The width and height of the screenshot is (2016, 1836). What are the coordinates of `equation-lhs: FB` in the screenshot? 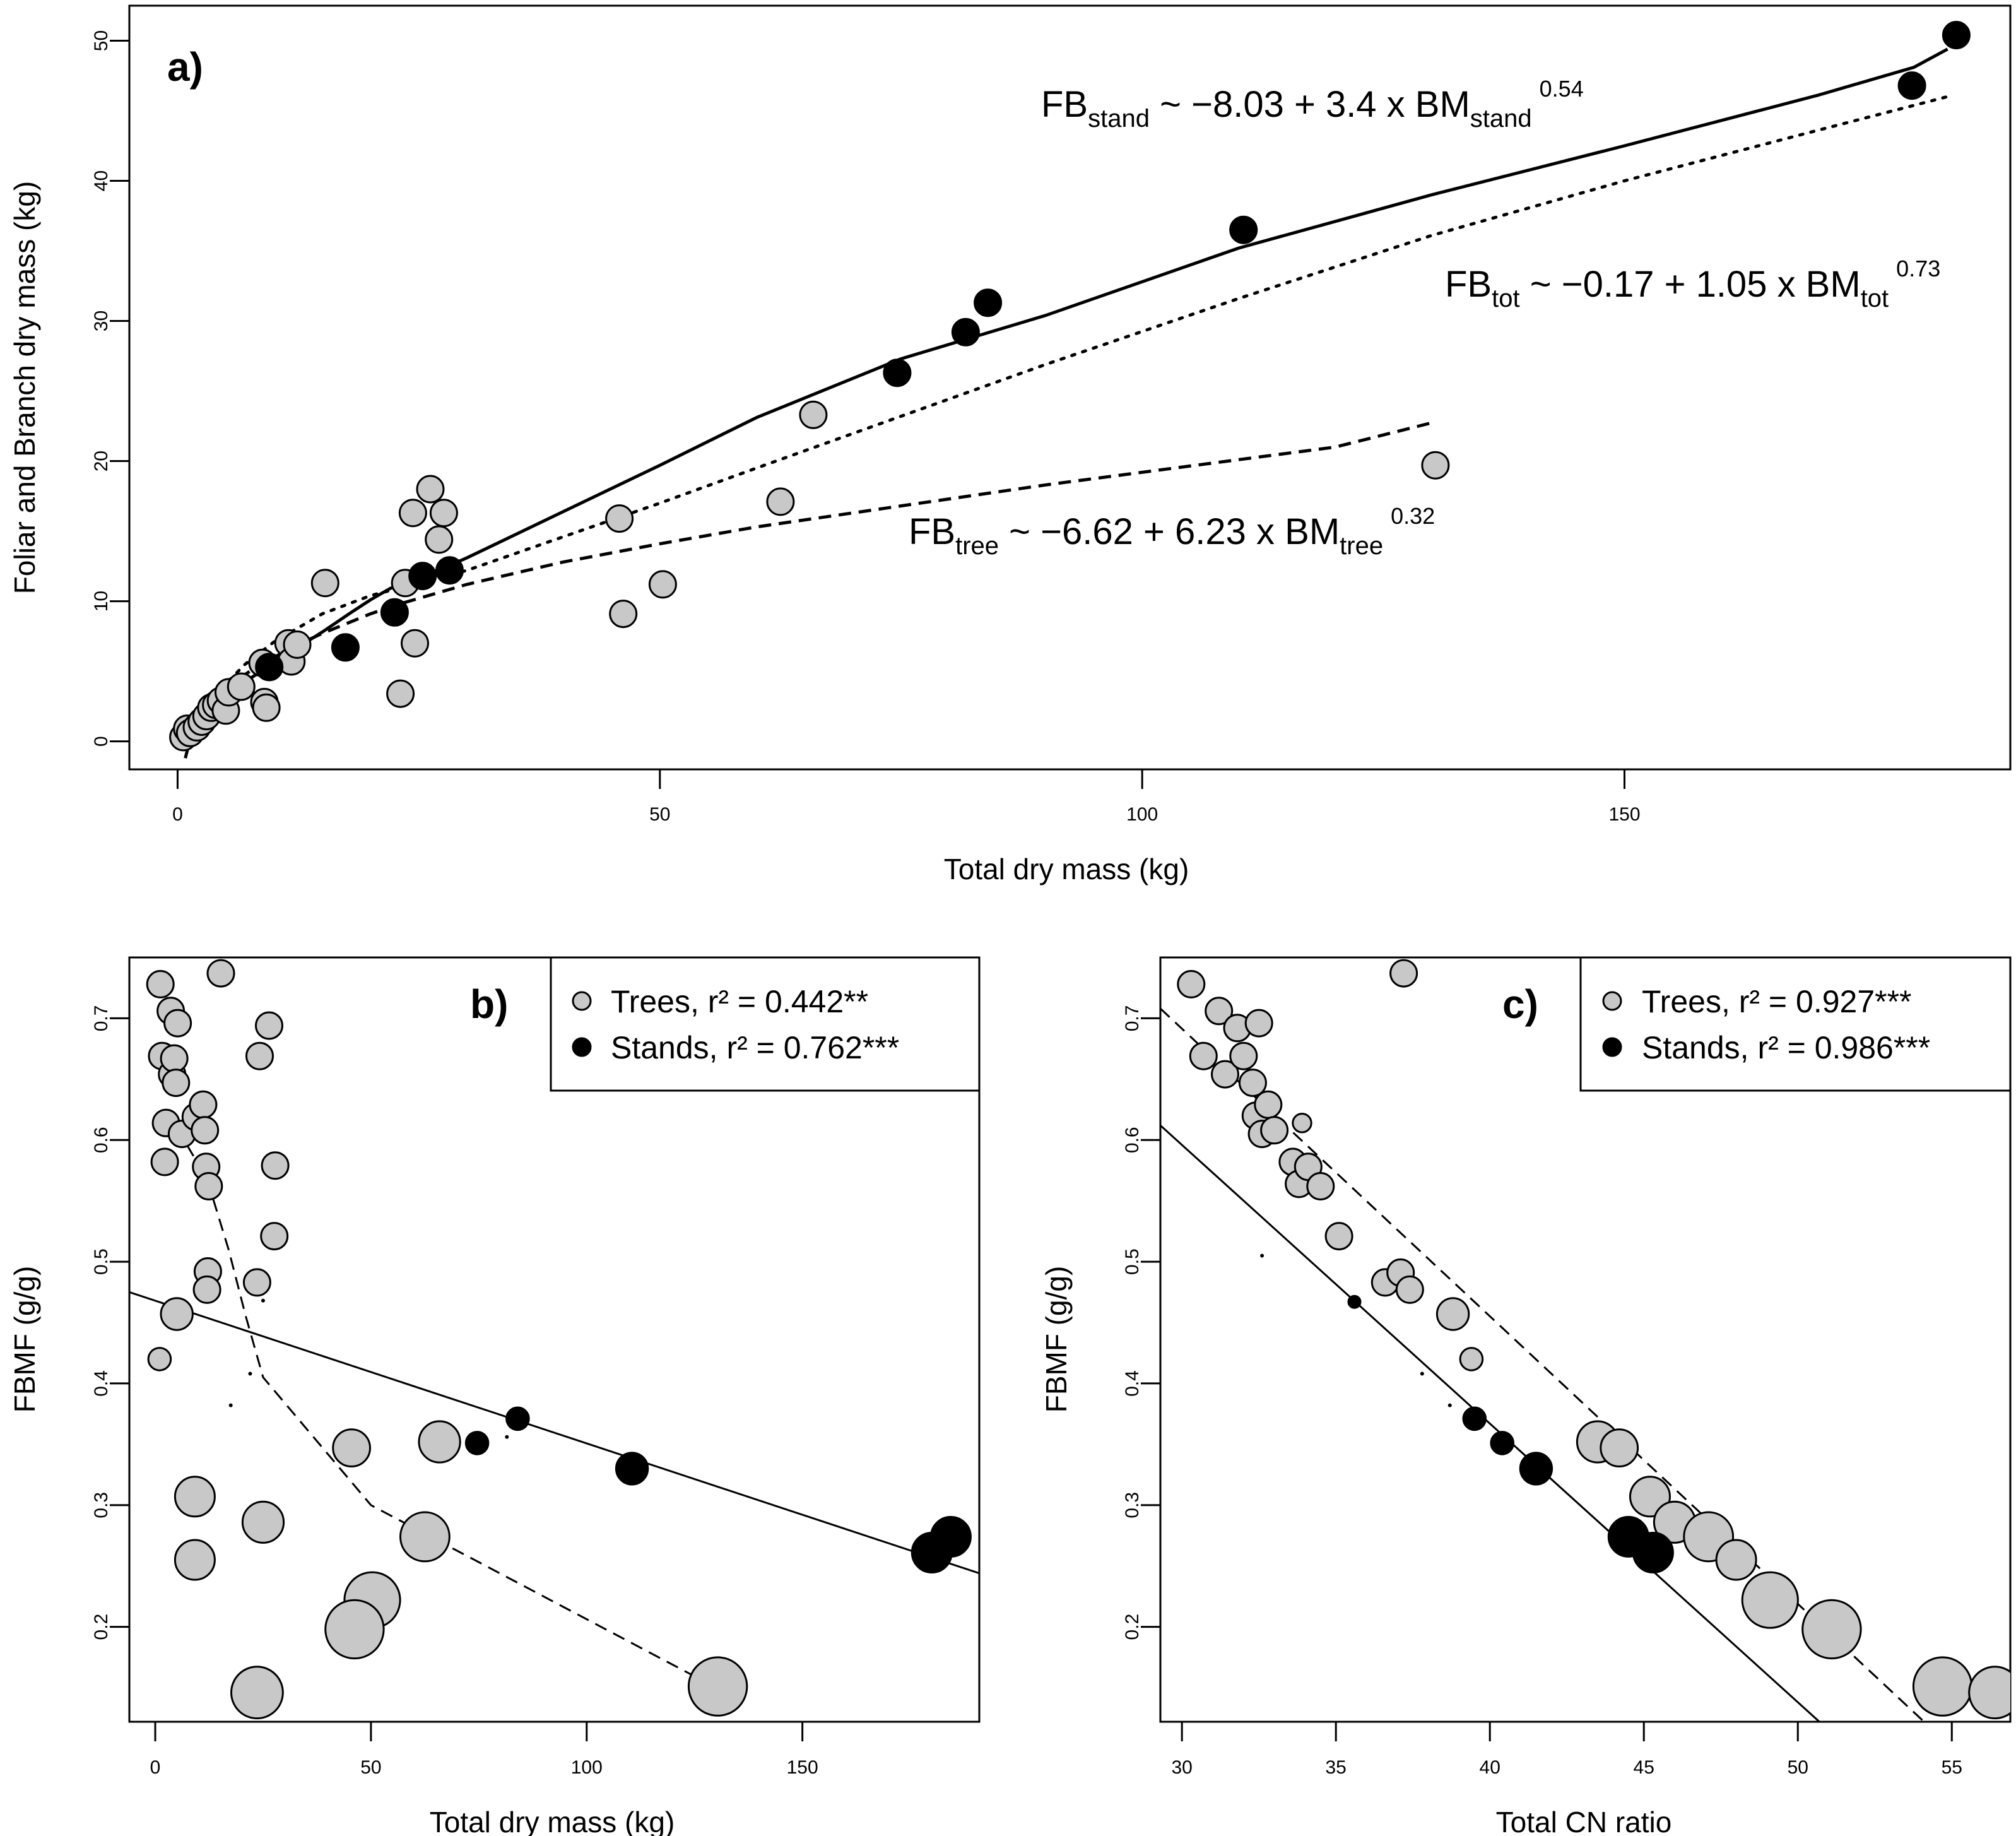 It's located at (1065, 104).